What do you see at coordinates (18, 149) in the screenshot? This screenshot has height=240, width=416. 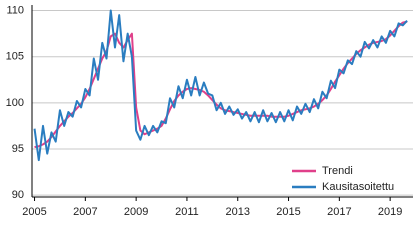 I see `y-tick-label: 95` at bounding box center [18, 149].